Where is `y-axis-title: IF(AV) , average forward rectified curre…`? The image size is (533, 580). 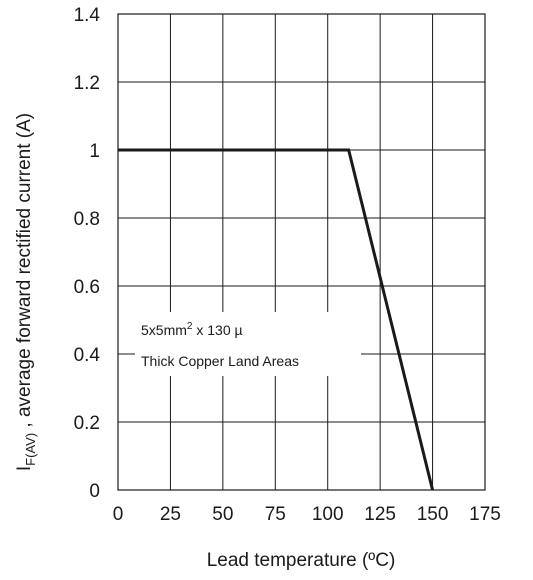
y-axis-title: IF(AV) , average forward rectified curre… is located at coordinates (26, 292).